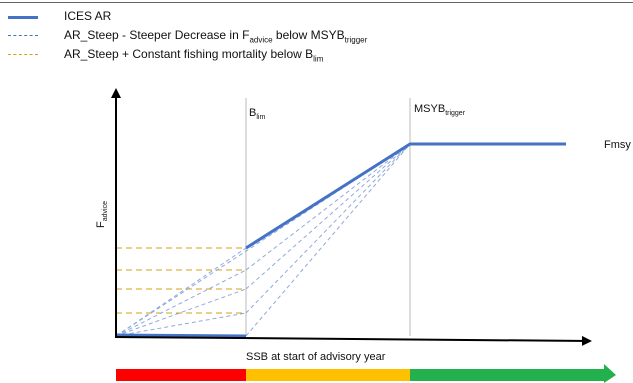  I want to click on zone-green, so click(507, 375).